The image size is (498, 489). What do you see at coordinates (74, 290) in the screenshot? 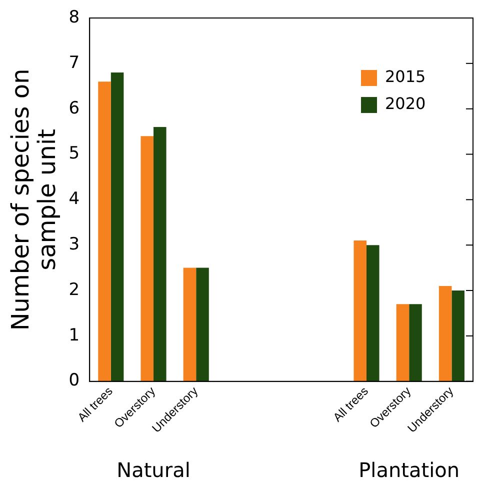
I see `y-tick-label: 2` at bounding box center [74, 290].